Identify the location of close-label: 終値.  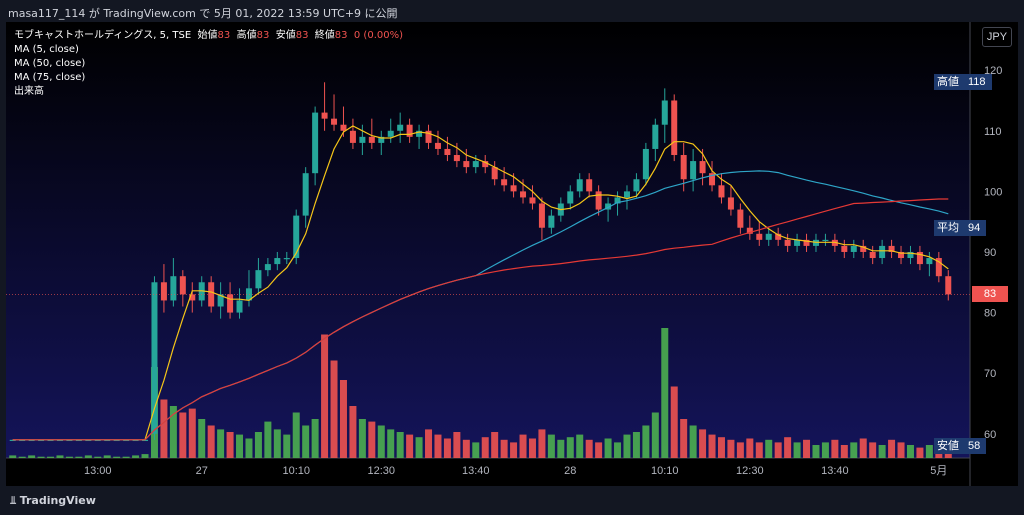
(324, 35).